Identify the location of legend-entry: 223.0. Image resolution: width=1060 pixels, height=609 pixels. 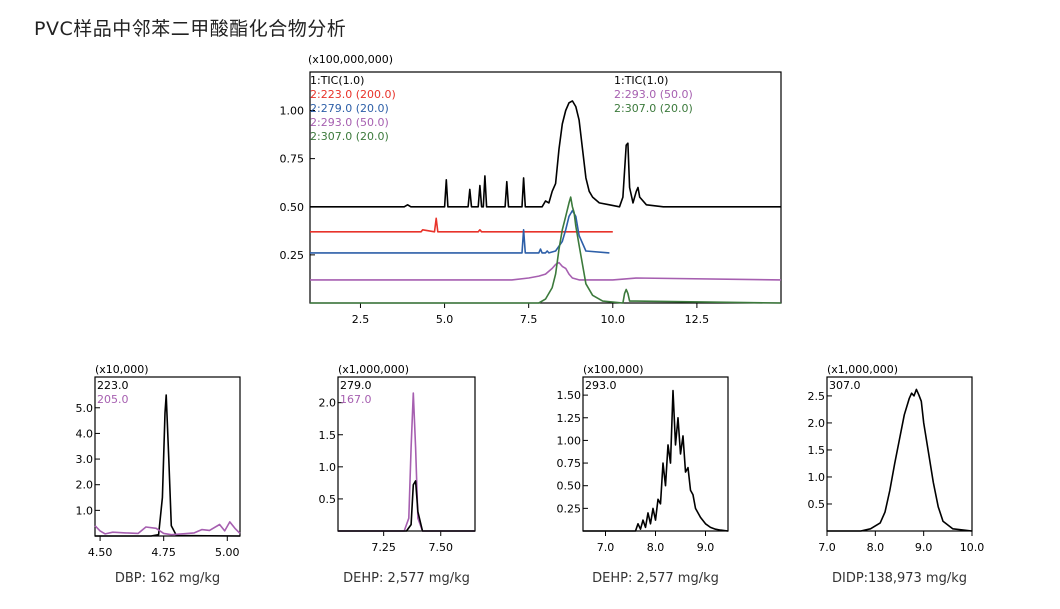
(113, 385).